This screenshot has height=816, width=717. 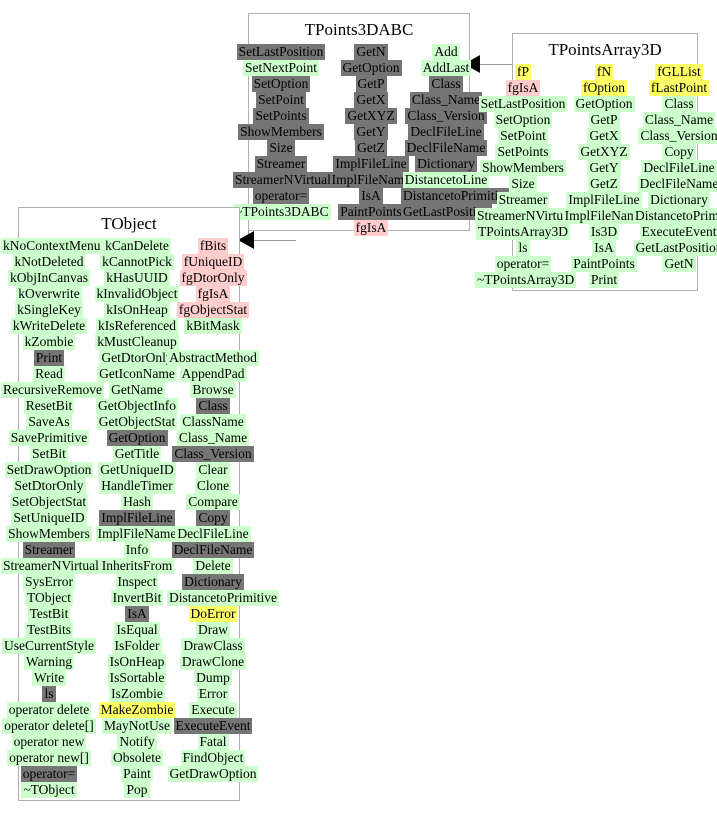 I want to click on member-cell: TestBit, so click(x=49, y=614).